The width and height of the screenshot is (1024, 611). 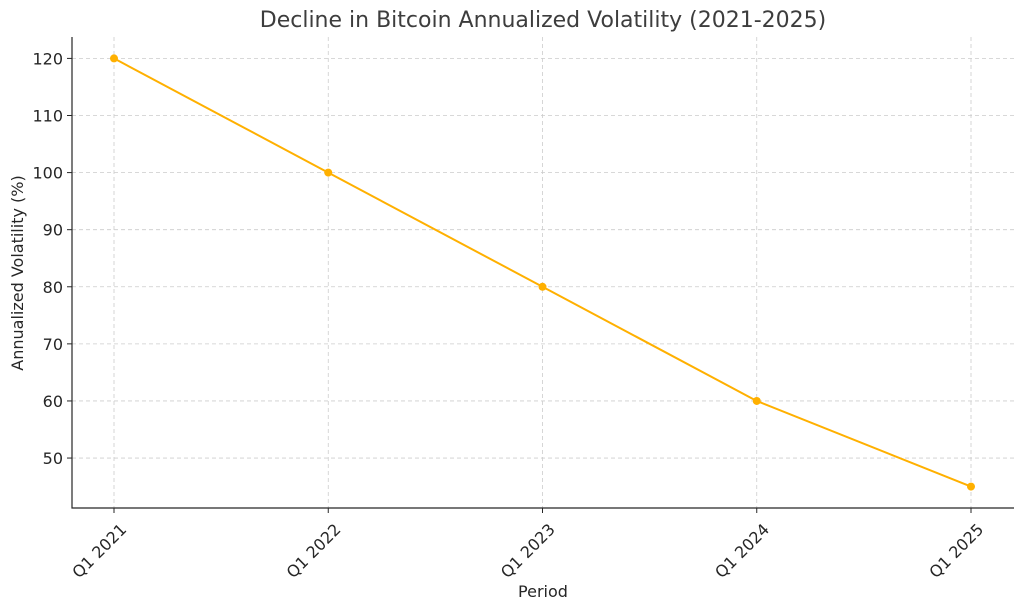 I want to click on x-tick-label: Q1 2024, so click(x=742, y=551).